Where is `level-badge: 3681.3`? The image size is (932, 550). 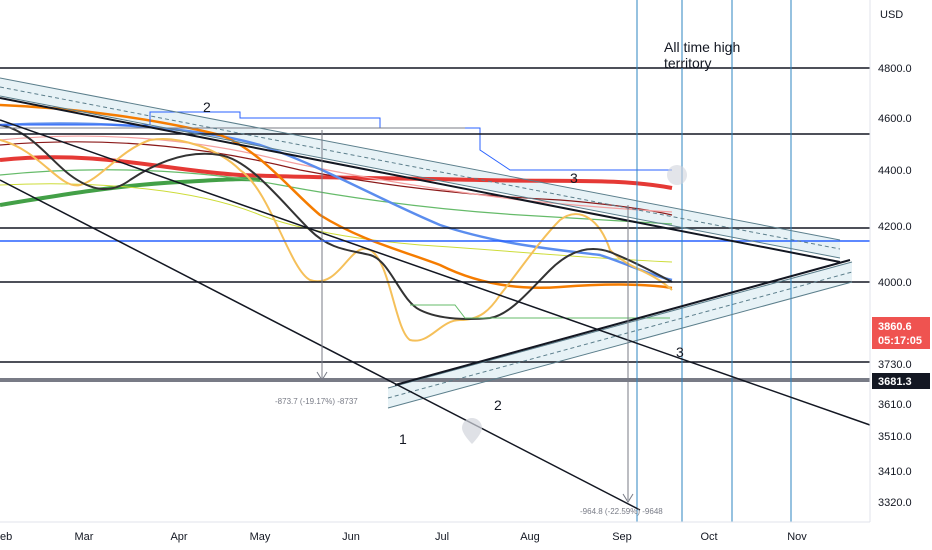
level-badge: 3681.3 is located at coordinates (901, 381).